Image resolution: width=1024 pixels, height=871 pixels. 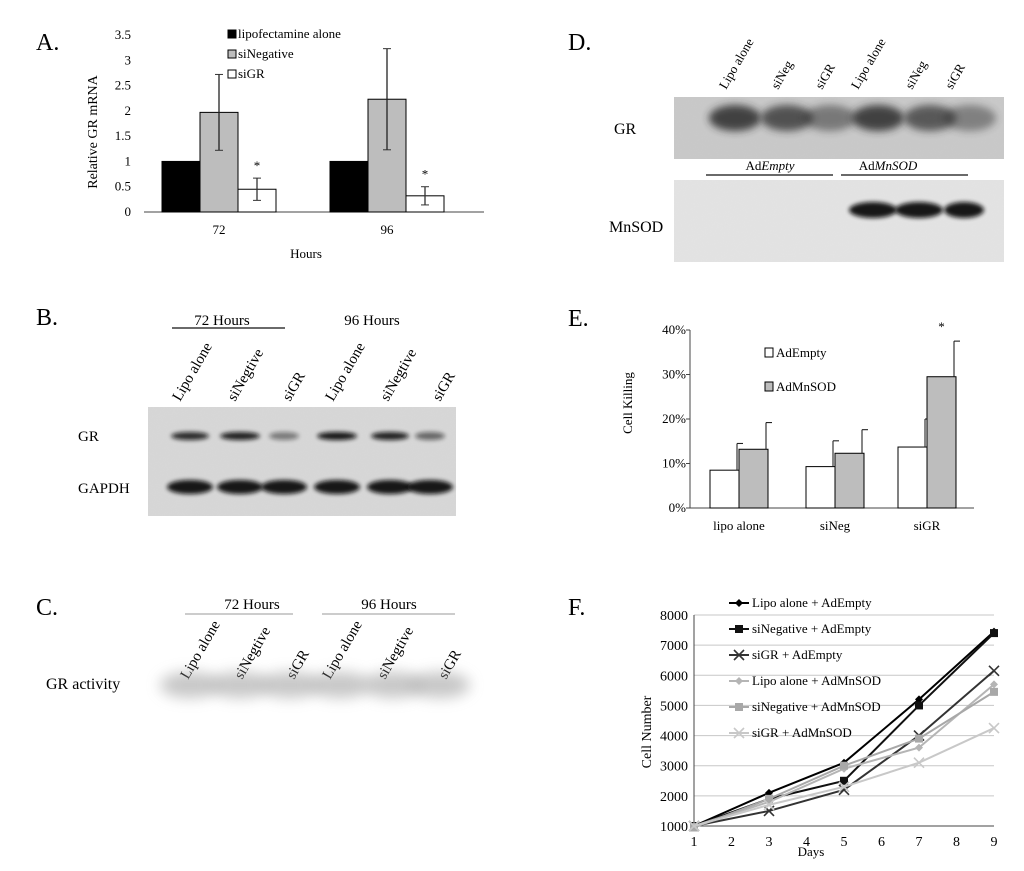 I want to click on panel-e-legend-label: AdEmpty, so click(x=801, y=352).